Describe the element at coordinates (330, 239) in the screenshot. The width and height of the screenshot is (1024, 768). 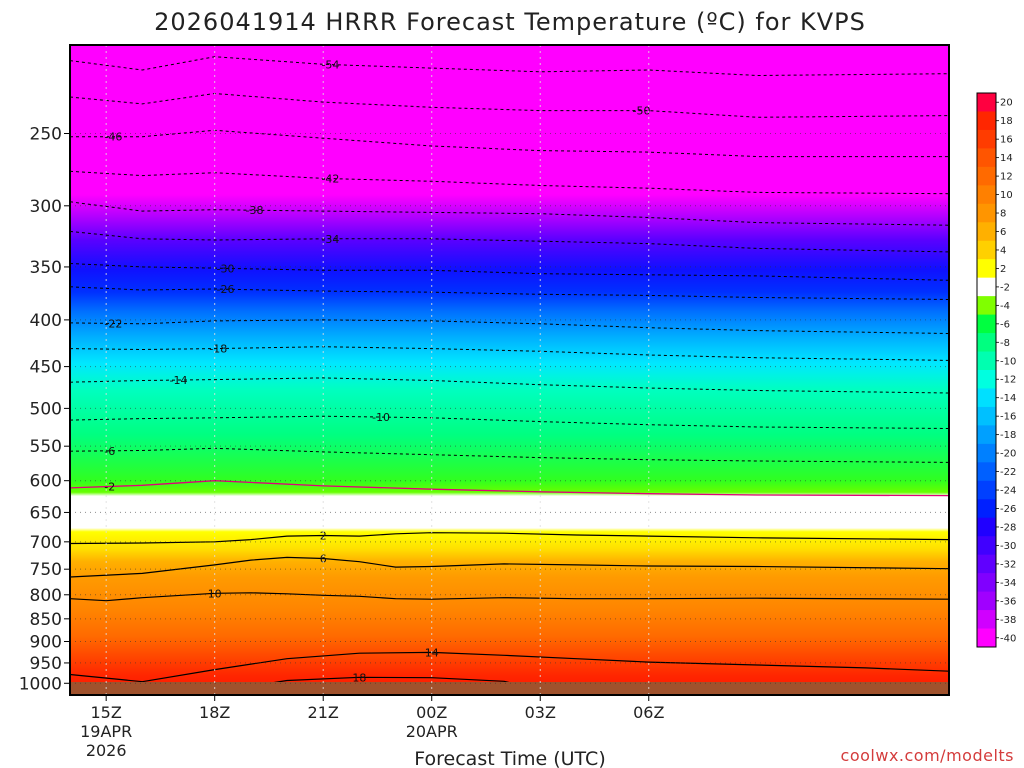
I see `contour-label: -34` at that location.